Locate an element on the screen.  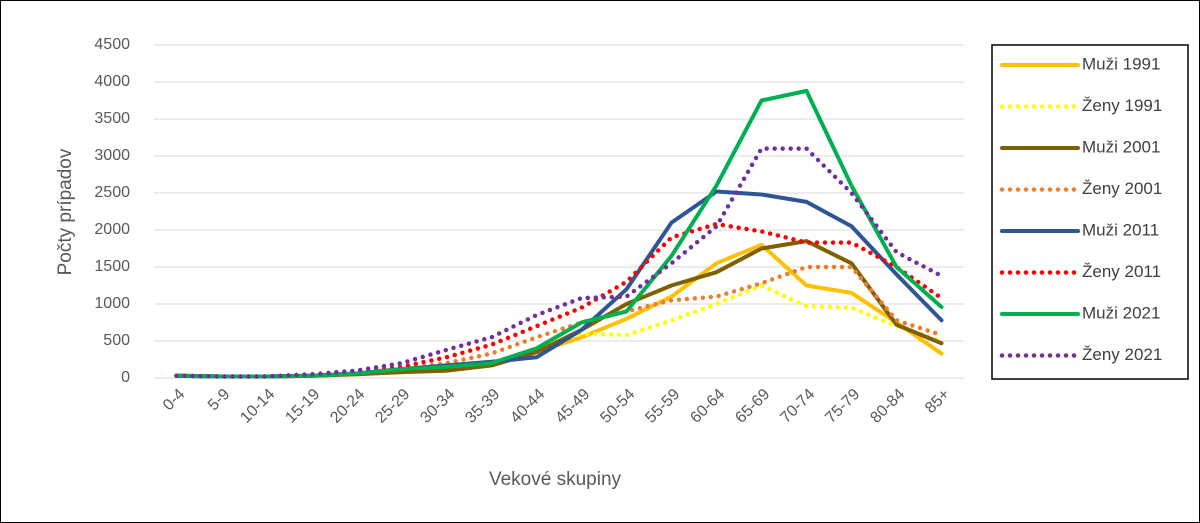
legend-box is located at coordinates (1090, 212).